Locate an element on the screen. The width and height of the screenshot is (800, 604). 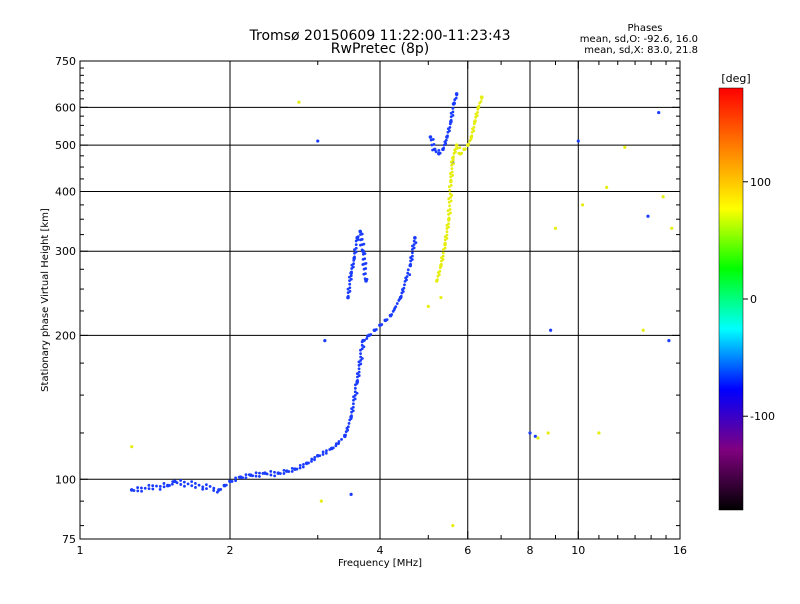
x-tick-label: 2 is located at coordinates (230, 550).